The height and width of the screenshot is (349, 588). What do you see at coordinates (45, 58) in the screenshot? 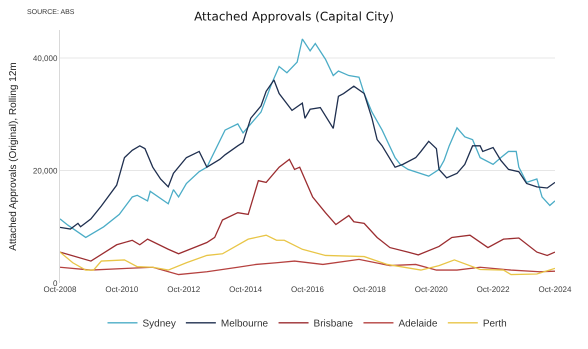
I see `y-tick-label: 40,000` at bounding box center [45, 58].